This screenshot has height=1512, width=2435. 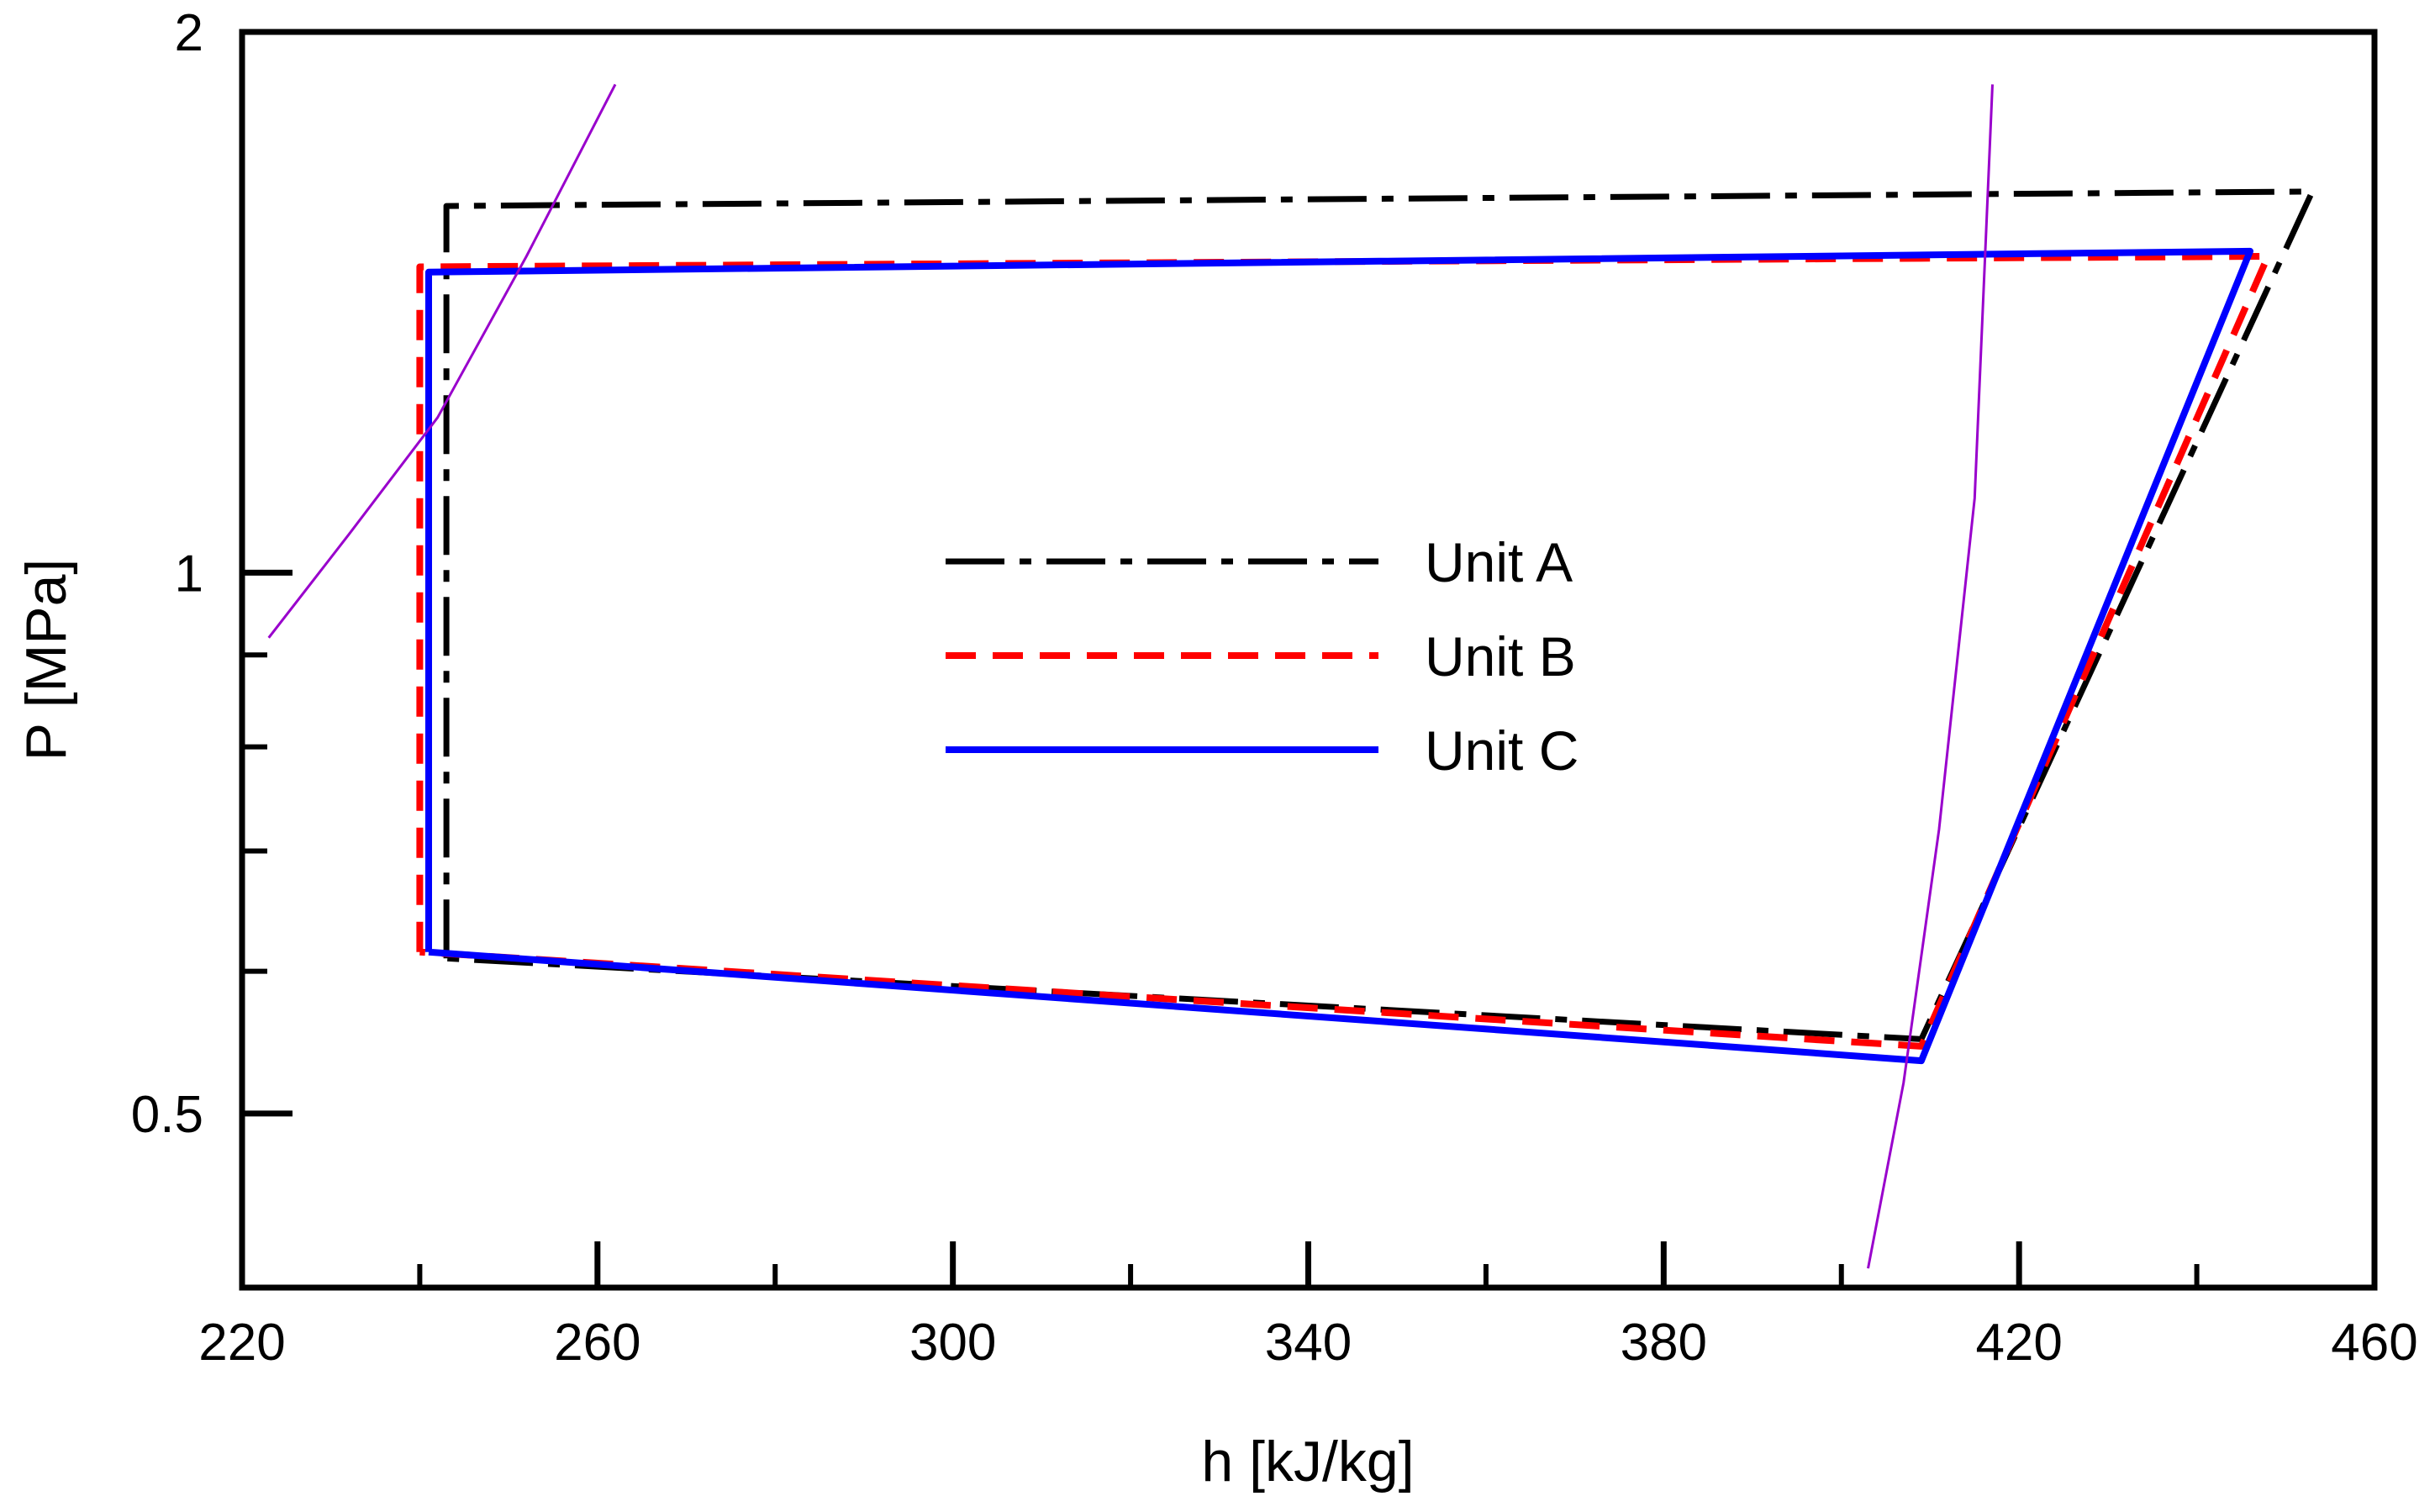 What do you see at coordinates (167, 1115) in the screenshot?
I see `y-tick-label: 0.5` at bounding box center [167, 1115].